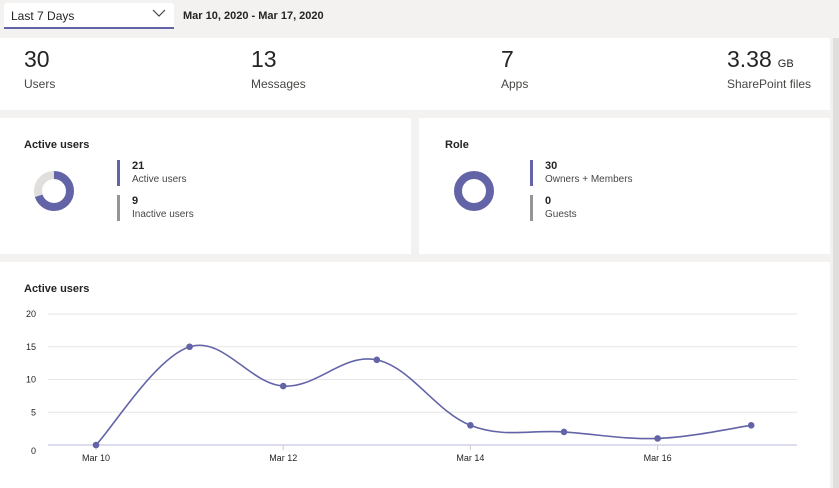 The width and height of the screenshot is (839, 488). Describe the element at coordinates (515, 84) in the screenshot. I see `stat-label: Apps` at that location.